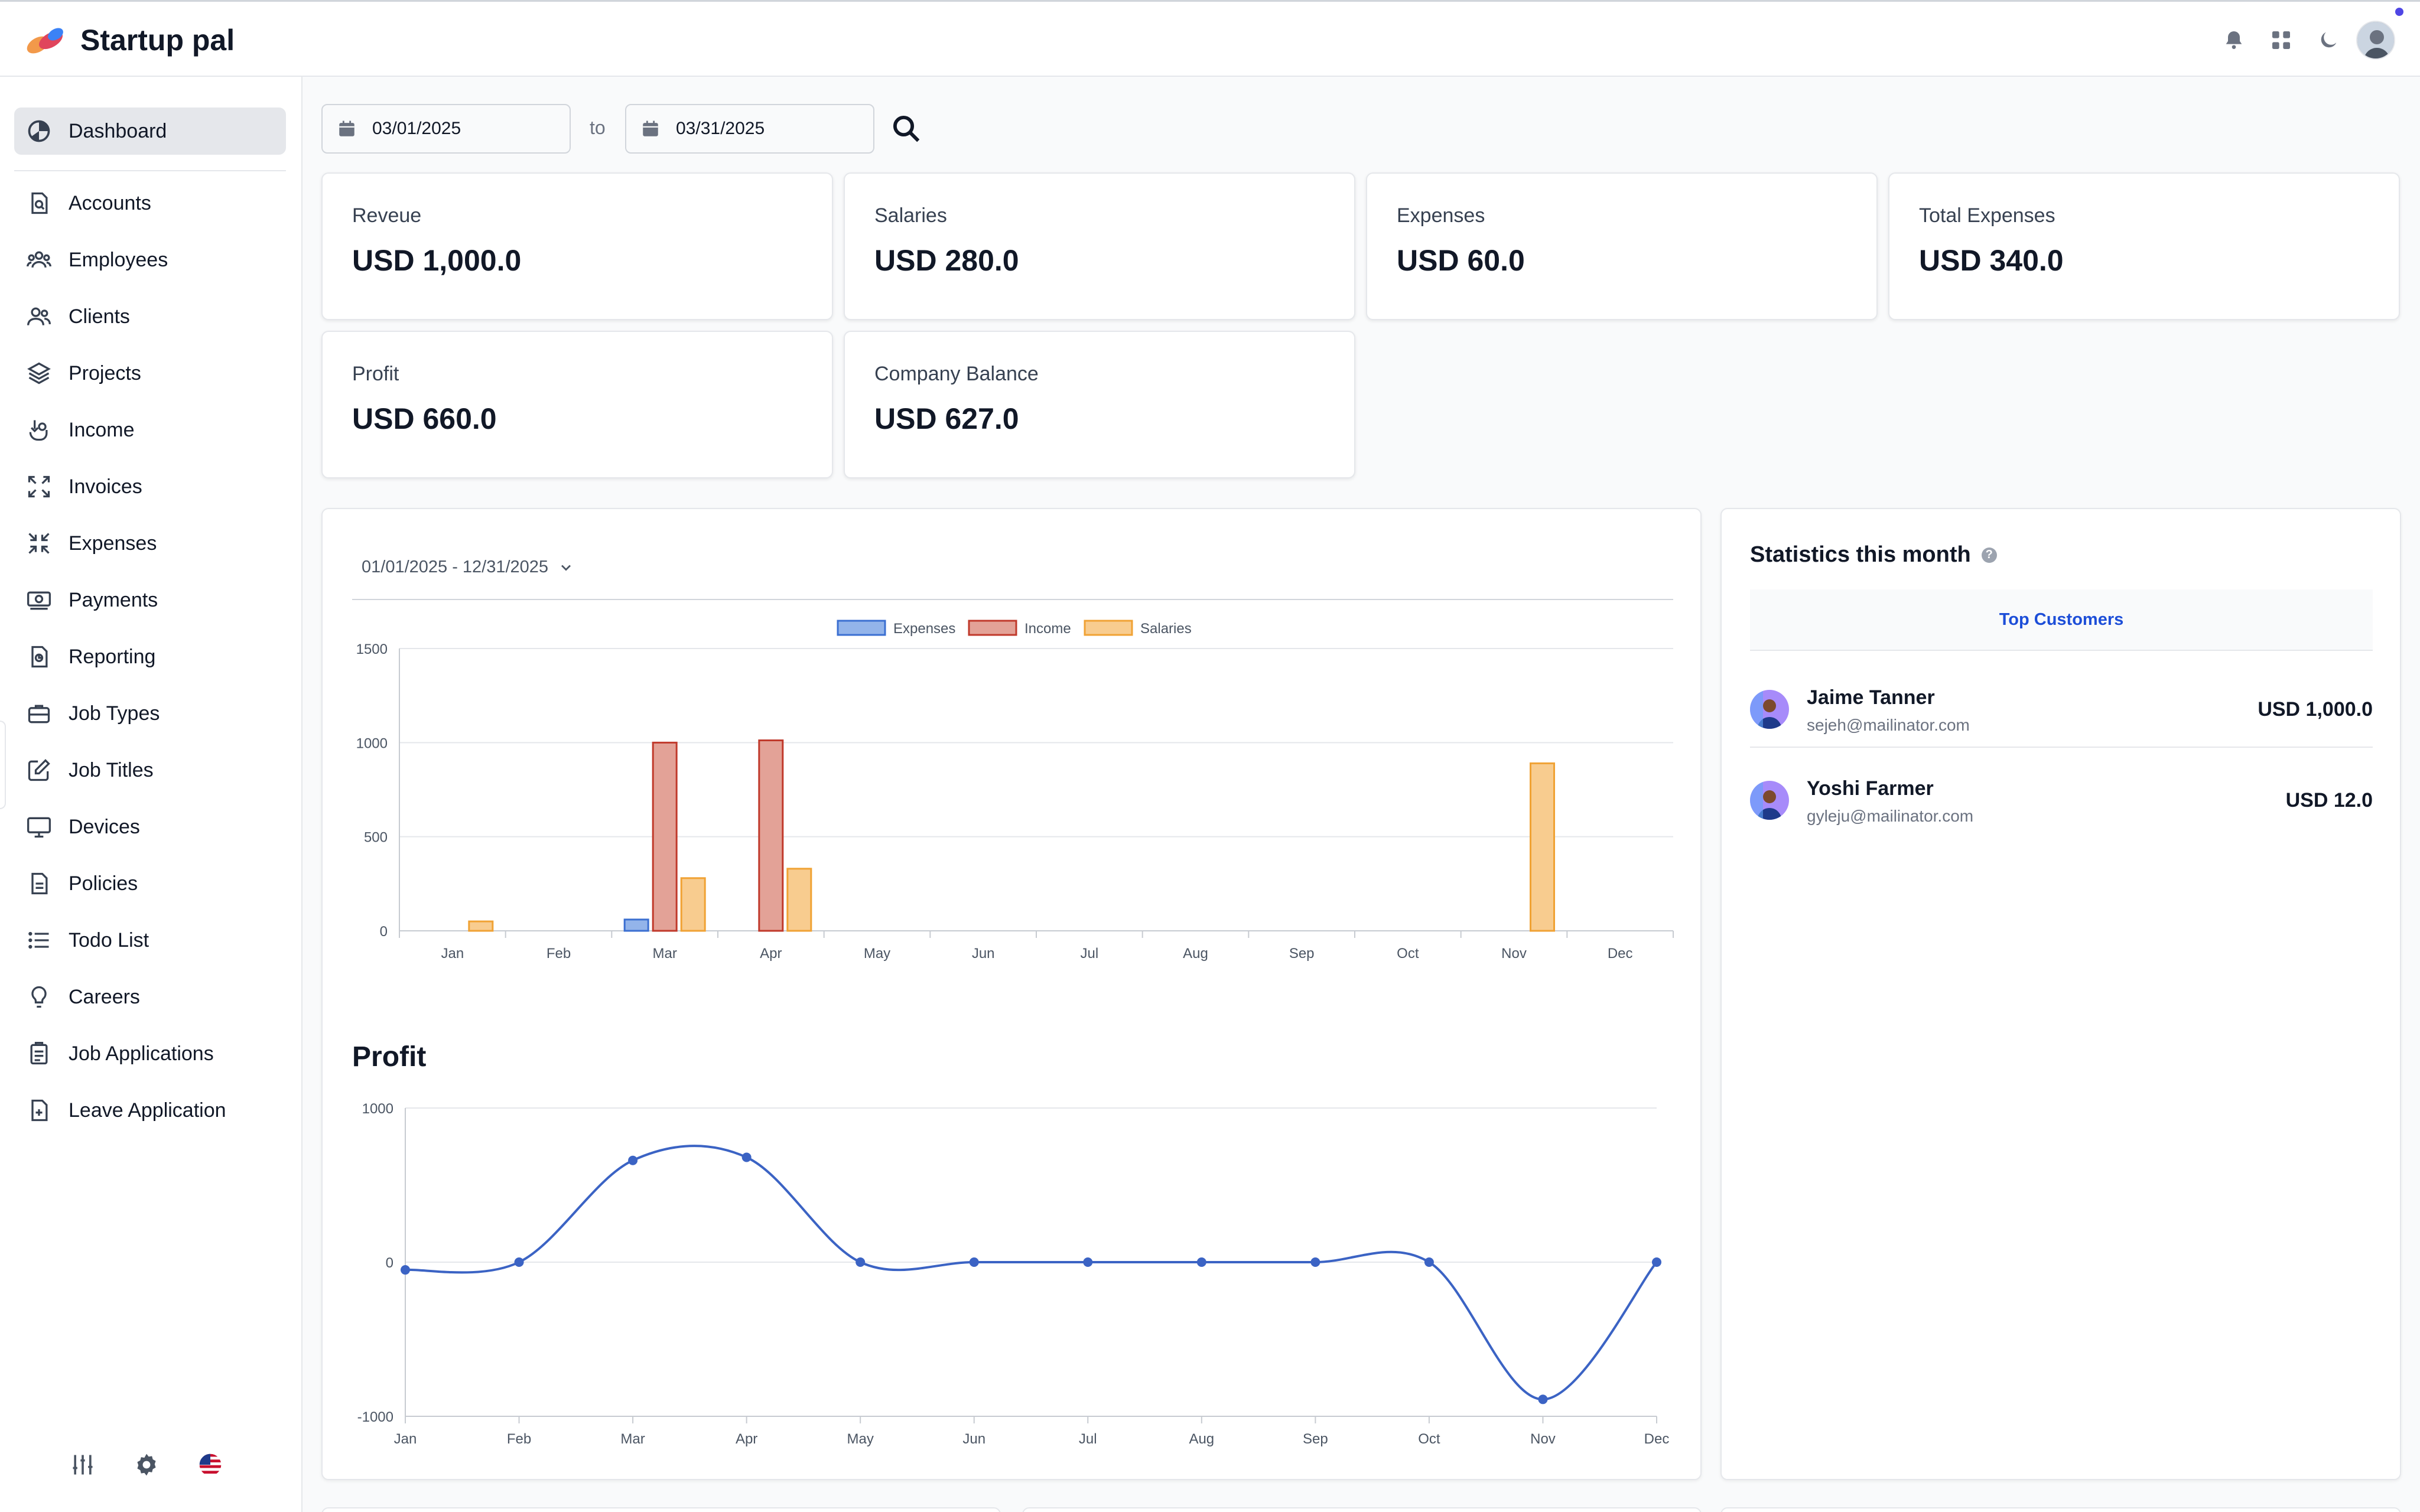 Image resolution: width=2420 pixels, height=1512 pixels. I want to click on bar-expenses, so click(636, 925).